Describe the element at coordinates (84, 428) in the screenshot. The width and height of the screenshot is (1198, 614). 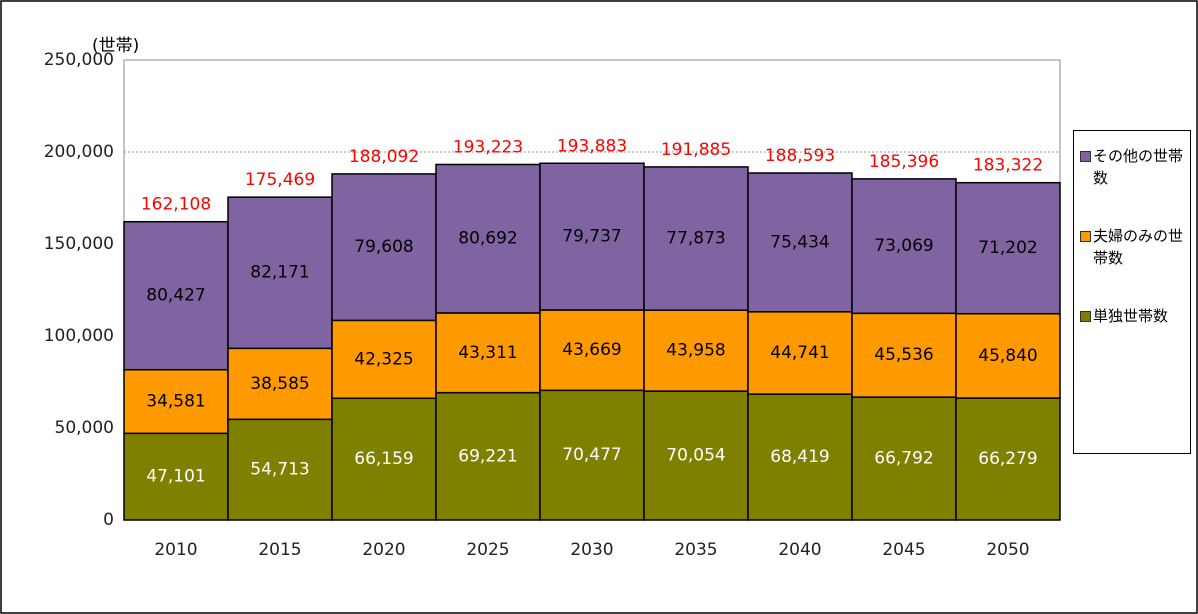
I see `y-tick-label: 50,000` at that location.